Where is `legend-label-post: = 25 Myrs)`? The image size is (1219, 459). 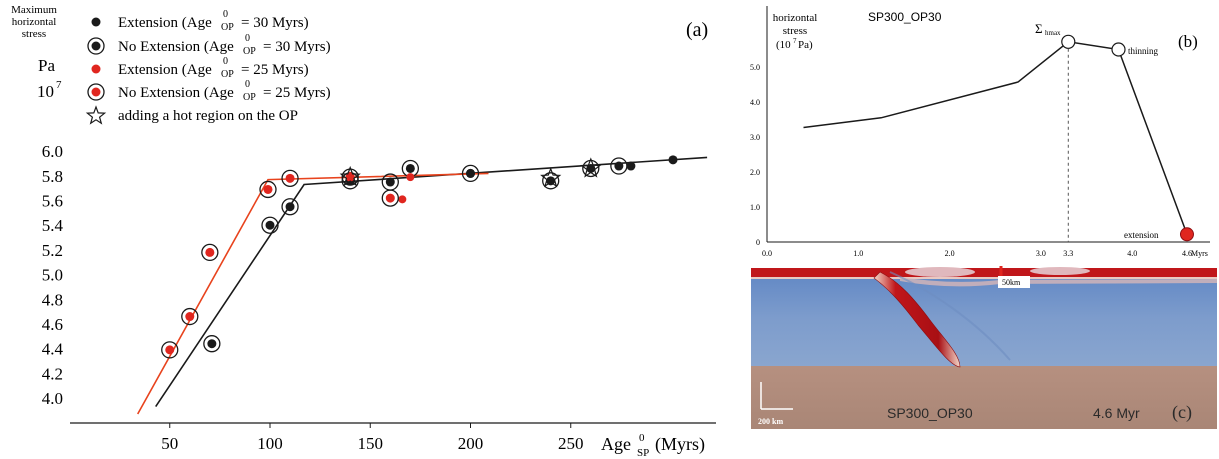 legend-label-post: = 25 Myrs) is located at coordinates (275, 70).